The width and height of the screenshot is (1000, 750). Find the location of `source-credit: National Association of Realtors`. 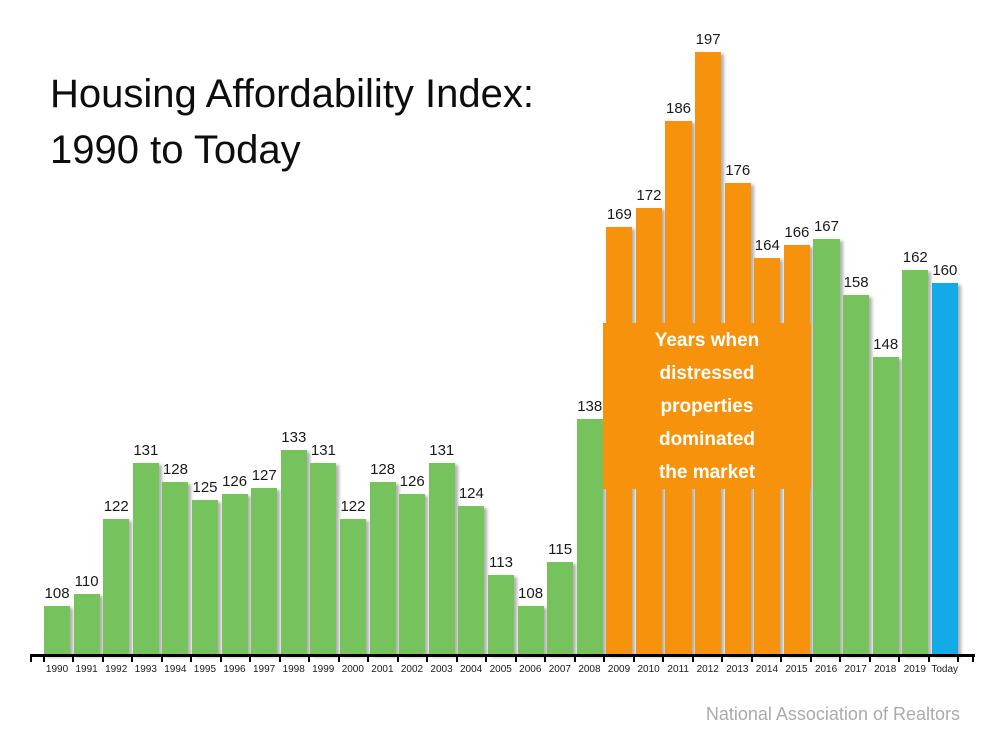

source-credit: National Association of Realtors is located at coordinates (832, 714).